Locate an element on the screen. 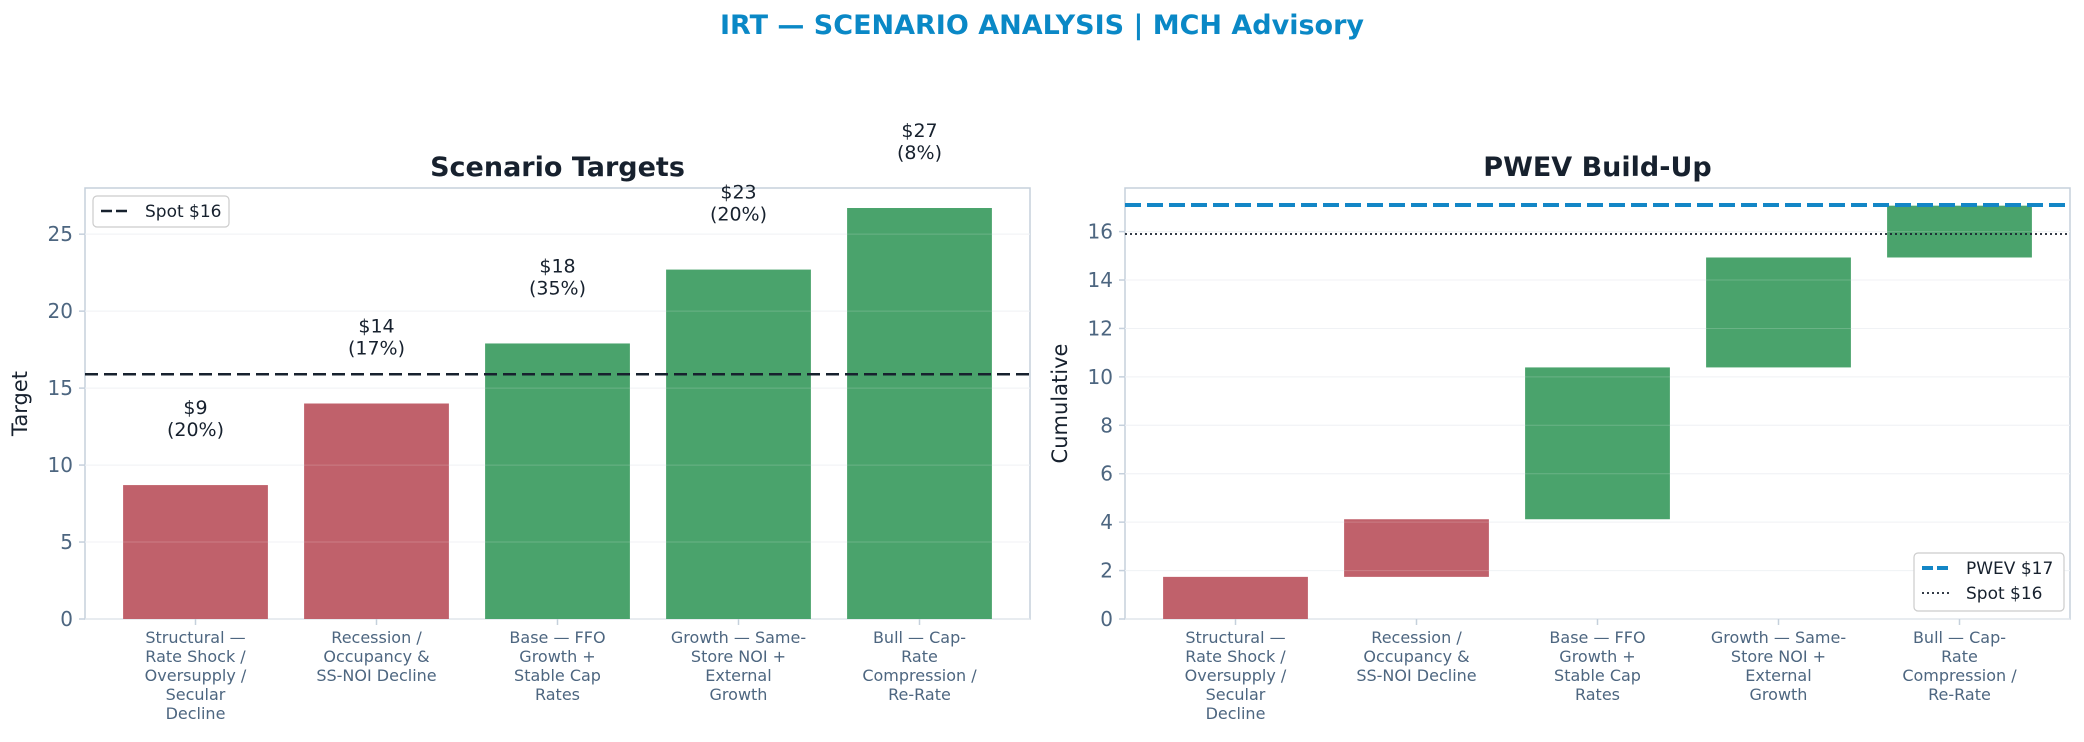 Image resolution: width=2084 pixels, height=742 pixels. y-tick-label: 5 is located at coordinates (66, 542).